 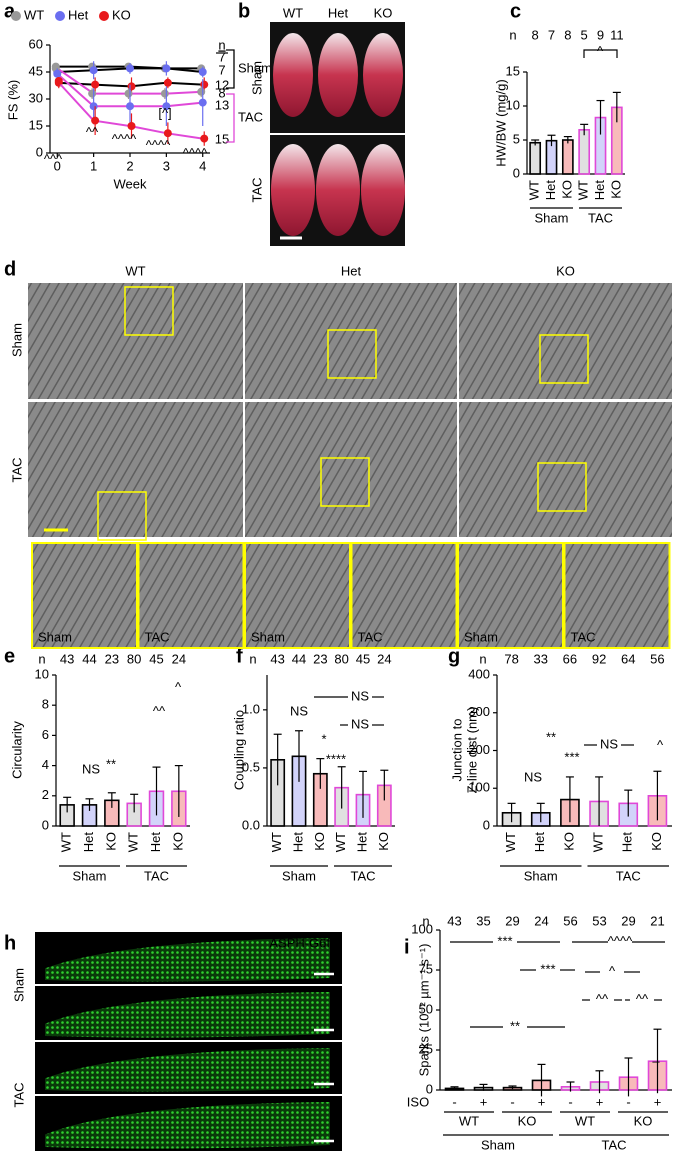 I want to click on y-axis-label: Z-line dist (nm), so click(x=471, y=750).